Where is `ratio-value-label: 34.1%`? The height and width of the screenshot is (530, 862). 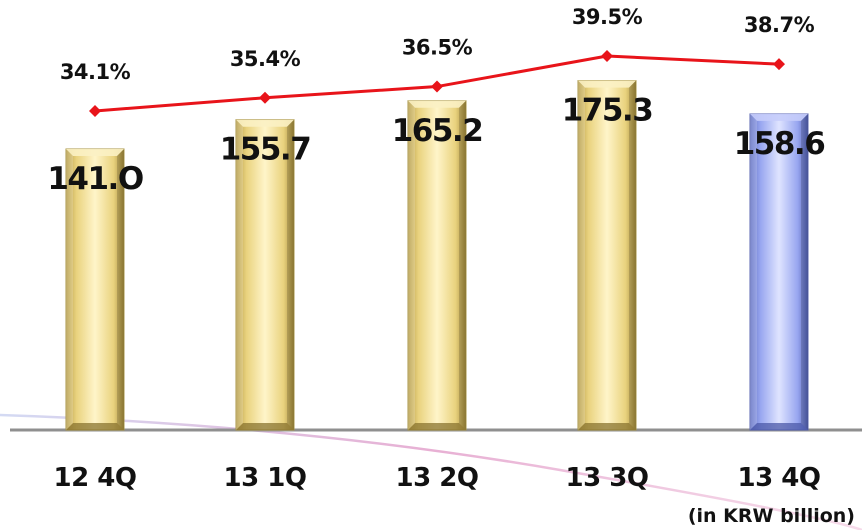 ratio-value-label: 34.1% is located at coordinates (95, 72).